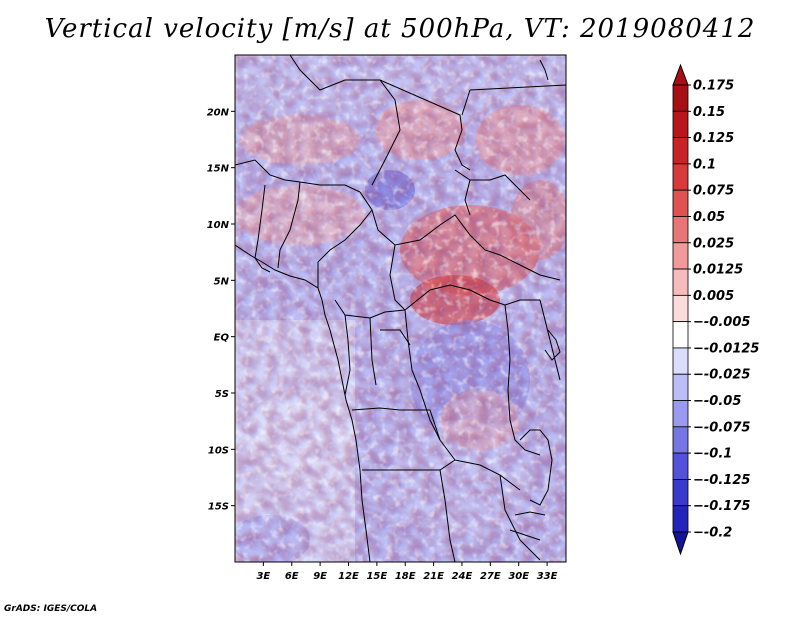  What do you see at coordinates (218, 507) in the screenshot?
I see `lat-tick-label: 15S` at bounding box center [218, 507].